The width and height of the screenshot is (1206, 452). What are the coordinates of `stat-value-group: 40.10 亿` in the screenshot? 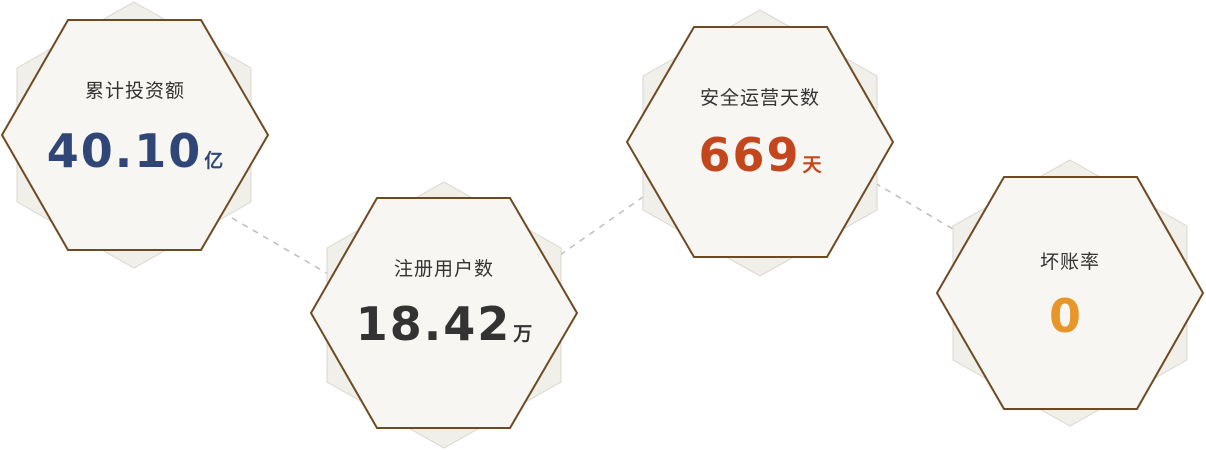 It's located at (135, 151).